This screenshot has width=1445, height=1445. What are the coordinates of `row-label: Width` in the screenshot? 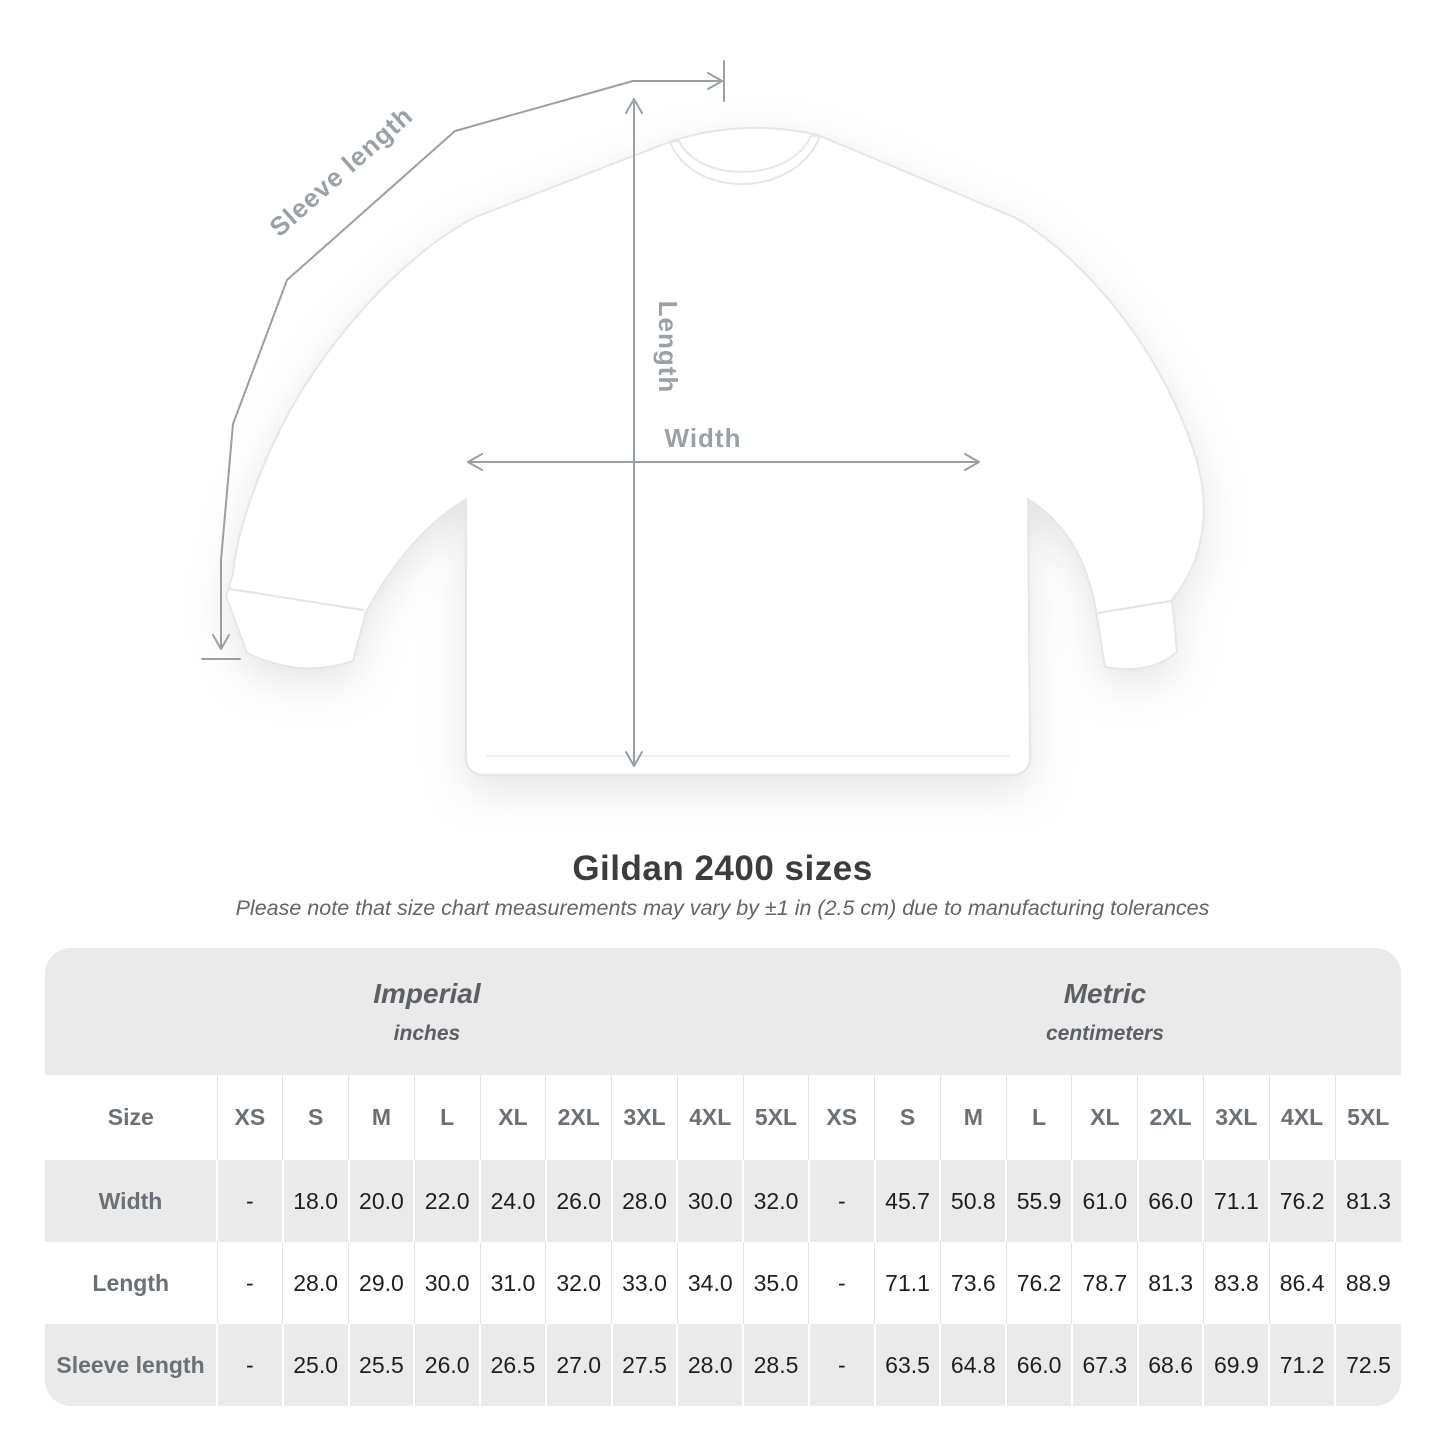 It's located at (131, 1201).